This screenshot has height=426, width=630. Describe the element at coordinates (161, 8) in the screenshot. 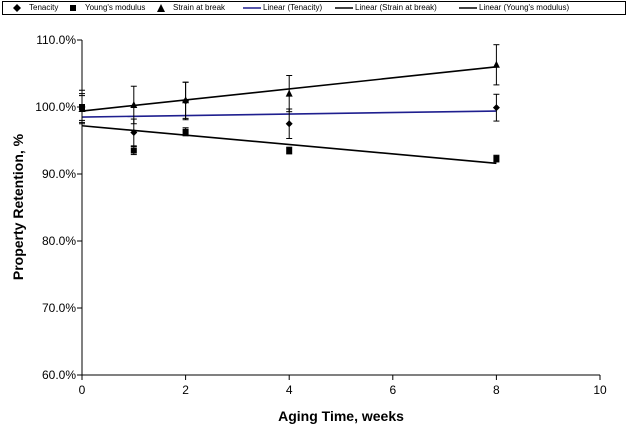

I see `triangle-marker-icon` at that location.